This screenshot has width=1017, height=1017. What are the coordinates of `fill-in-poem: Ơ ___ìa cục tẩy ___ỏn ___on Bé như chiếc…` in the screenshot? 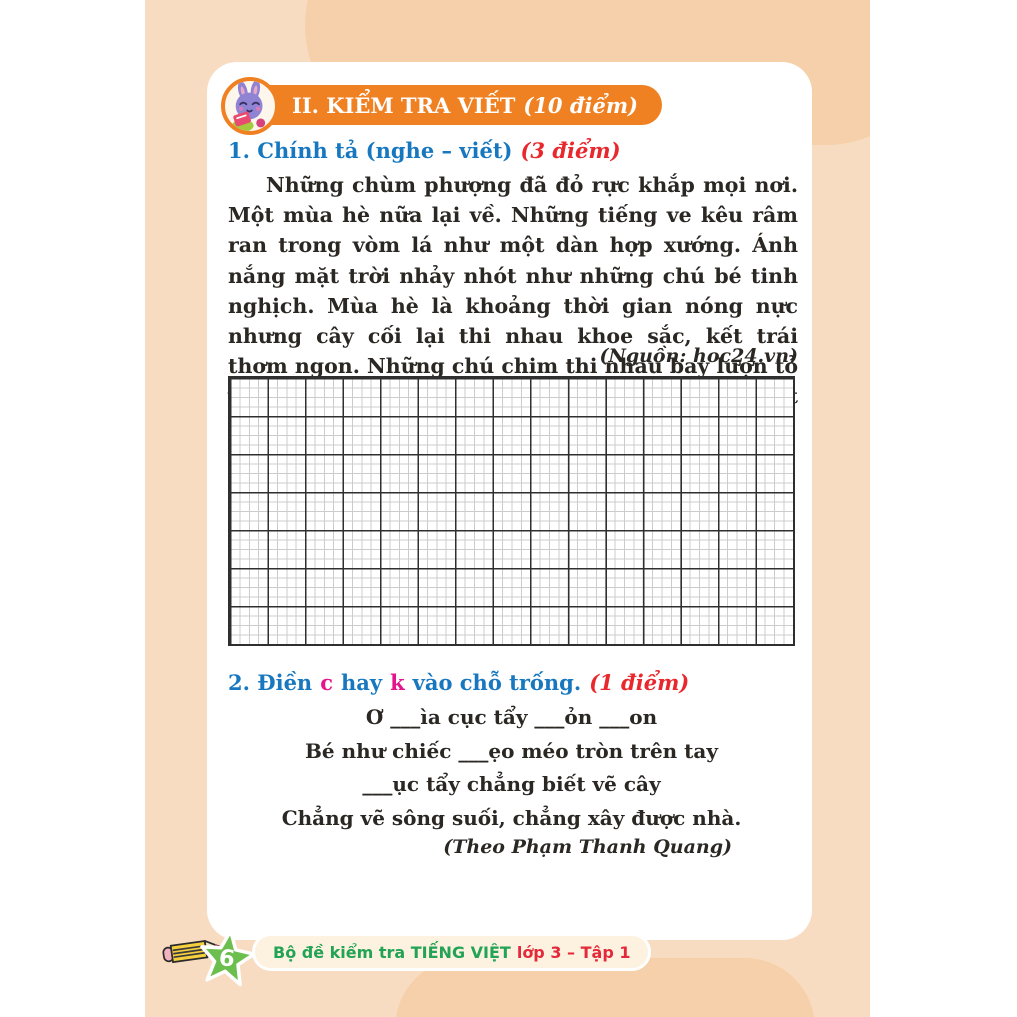 It's located at (511, 768).